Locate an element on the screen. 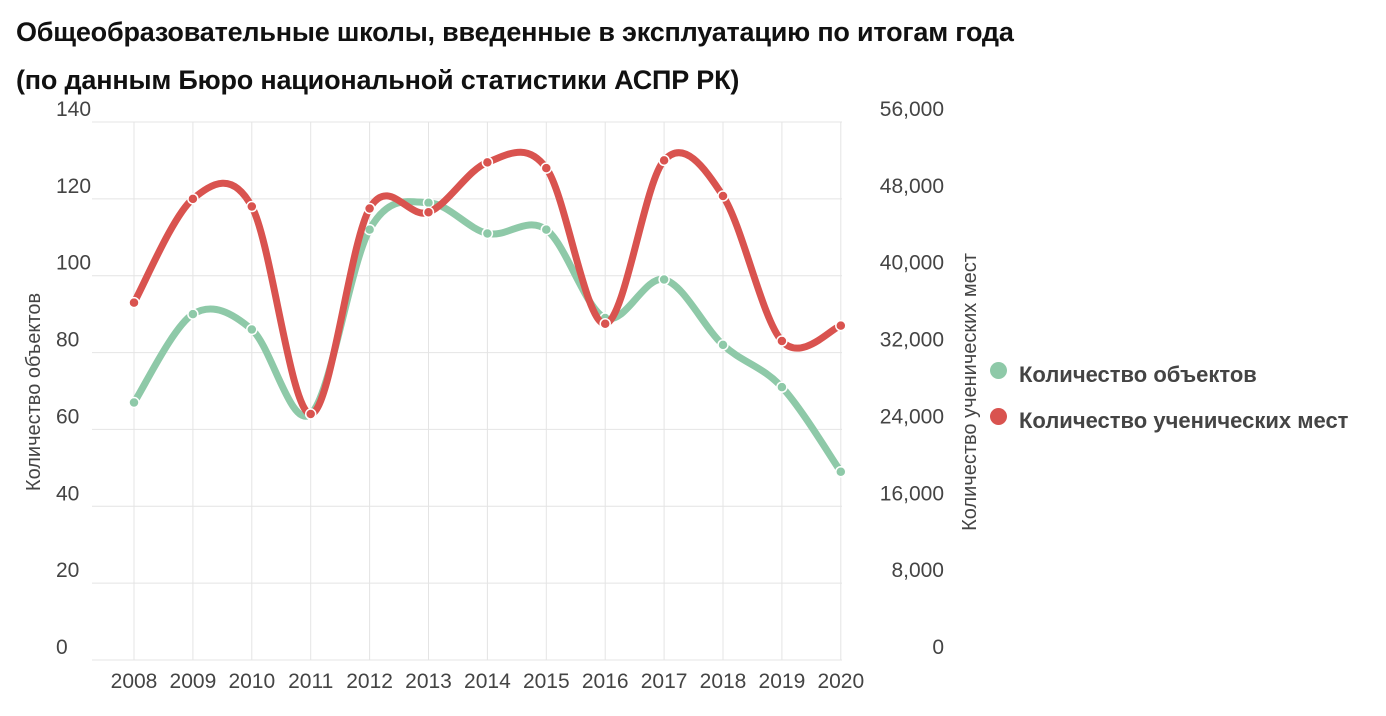 The height and width of the screenshot is (716, 1386). x-tick-label: 2011 is located at coordinates (310, 681).